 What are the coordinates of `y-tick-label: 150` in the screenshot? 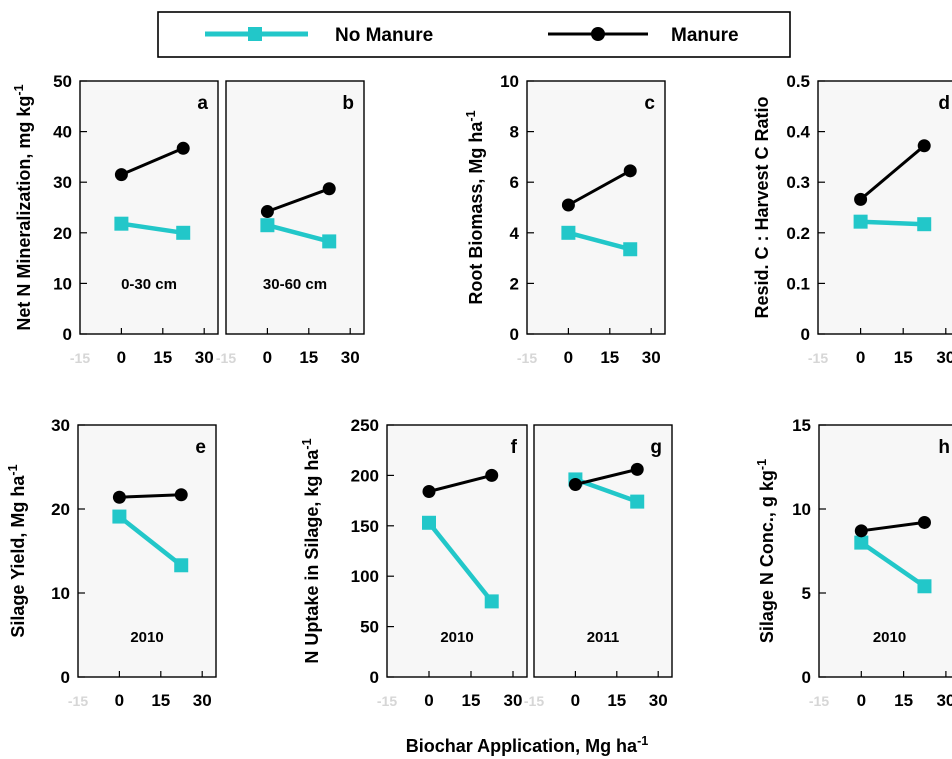 It's located at (365, 526).